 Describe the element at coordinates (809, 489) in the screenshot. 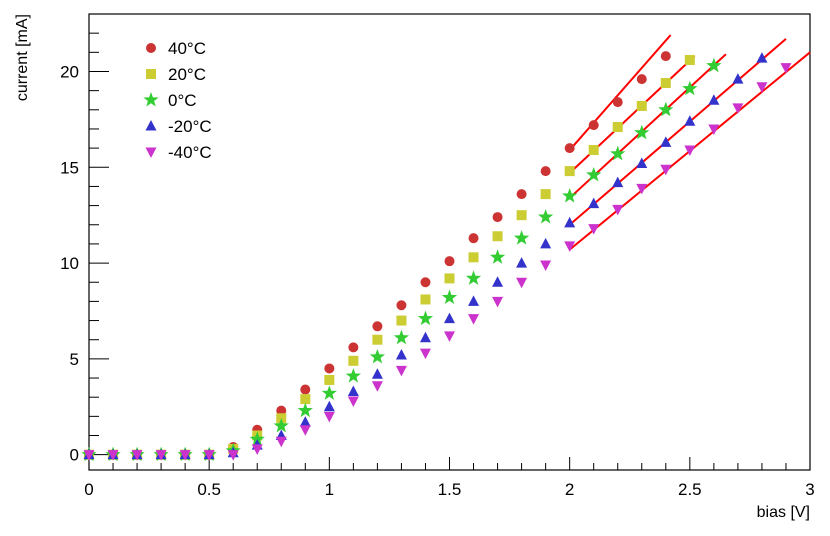

I see `x-tick-label: 3` at that location.